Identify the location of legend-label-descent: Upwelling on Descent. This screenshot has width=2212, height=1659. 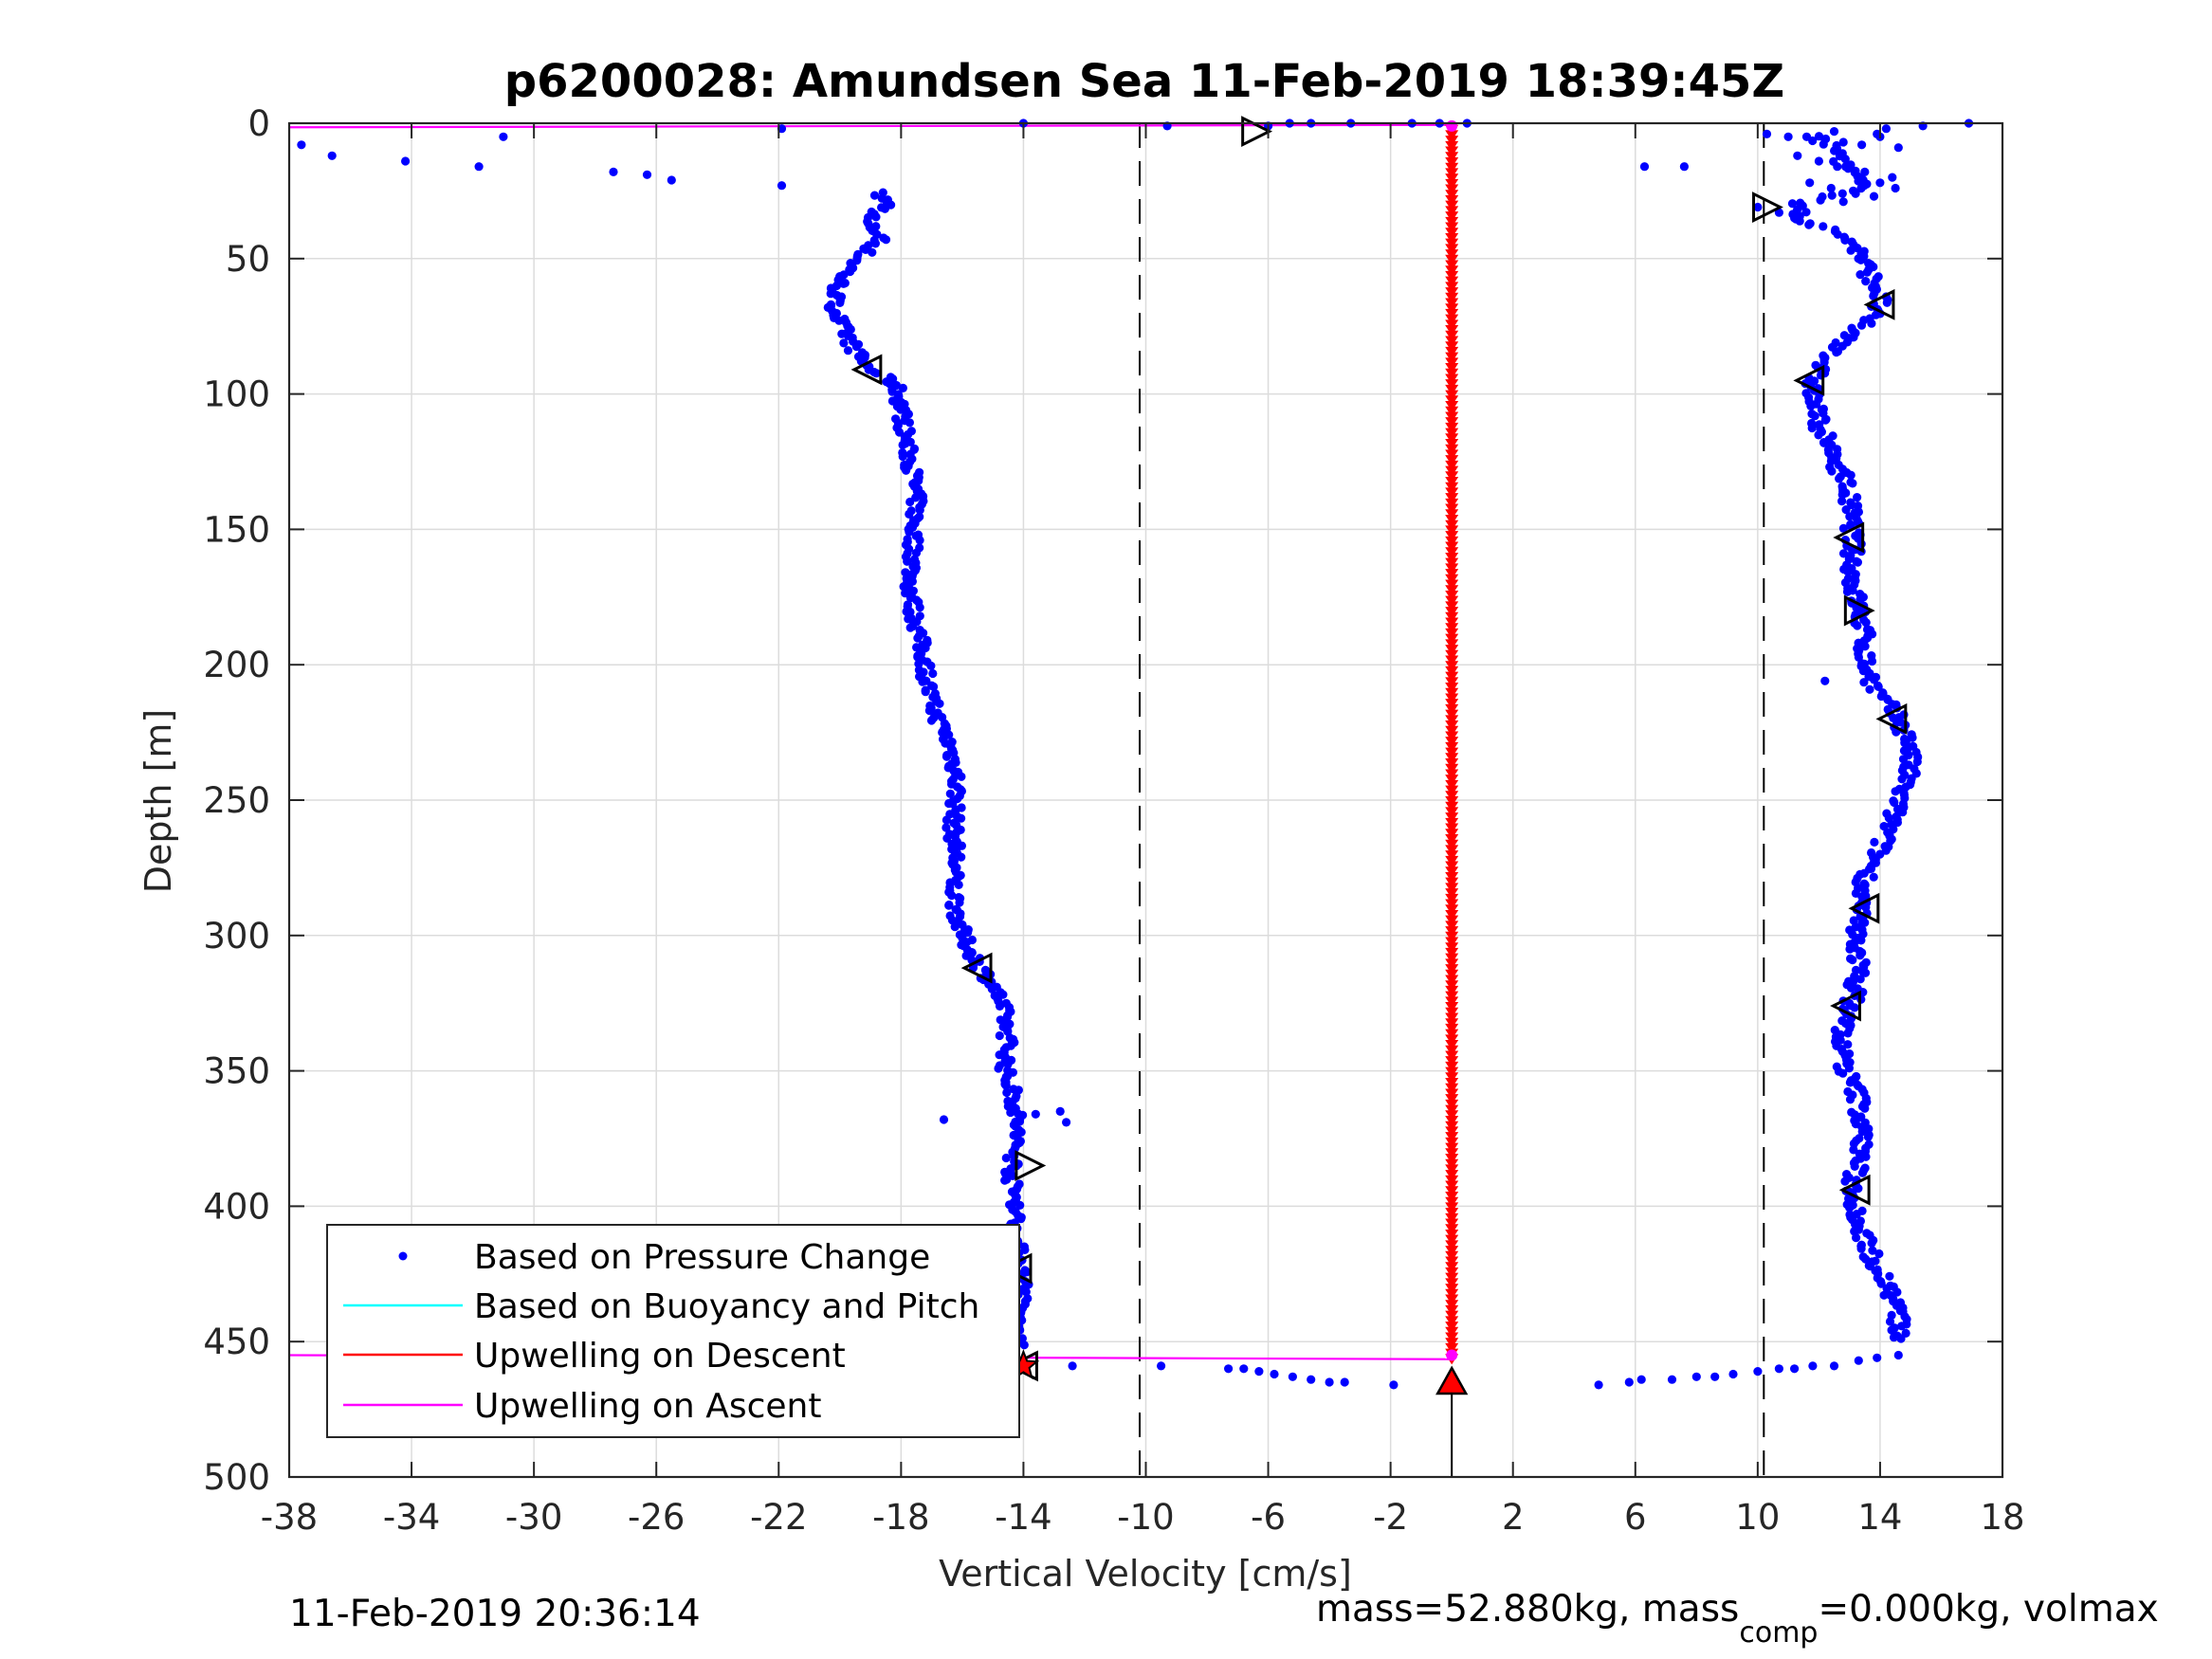
(660, 1356).